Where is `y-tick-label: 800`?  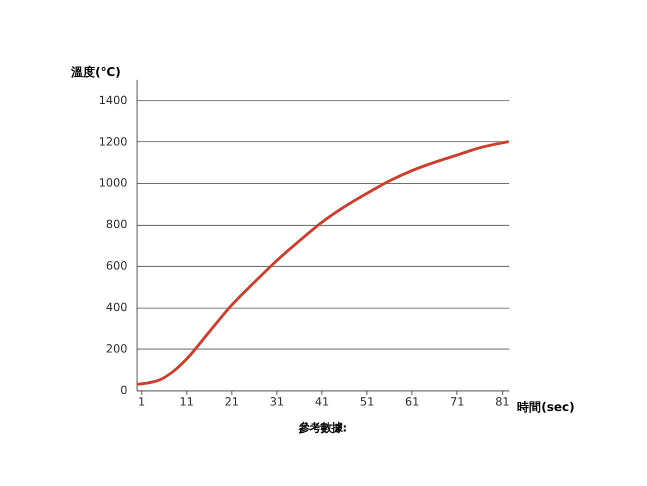
y-tick-label: 800 is located at coordinates (117, 225).